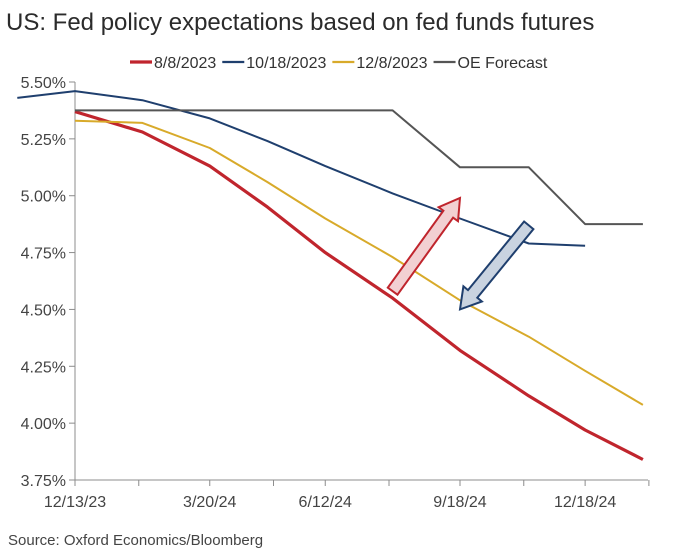  What do you see at coordinates (43, 310) in the screenshot?
I see `y-tick-label: 4.50%` at bounding box center [43, 310].